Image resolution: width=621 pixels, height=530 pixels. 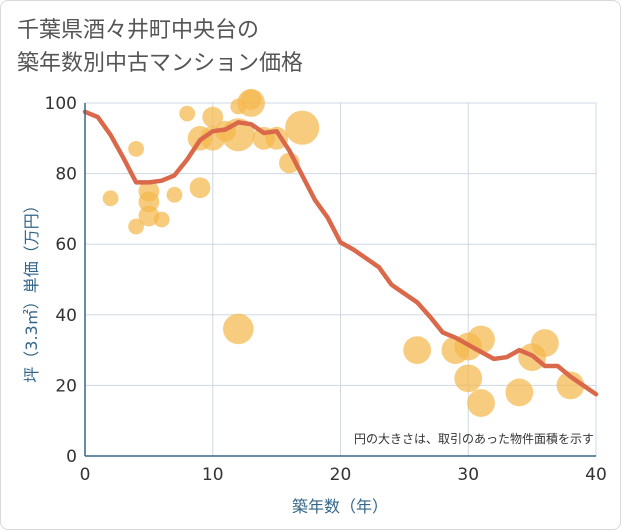 I want to click on bubble-size-note: 円の大きさは、取引のあった物件面積を示す, so click(x=474, y=438).